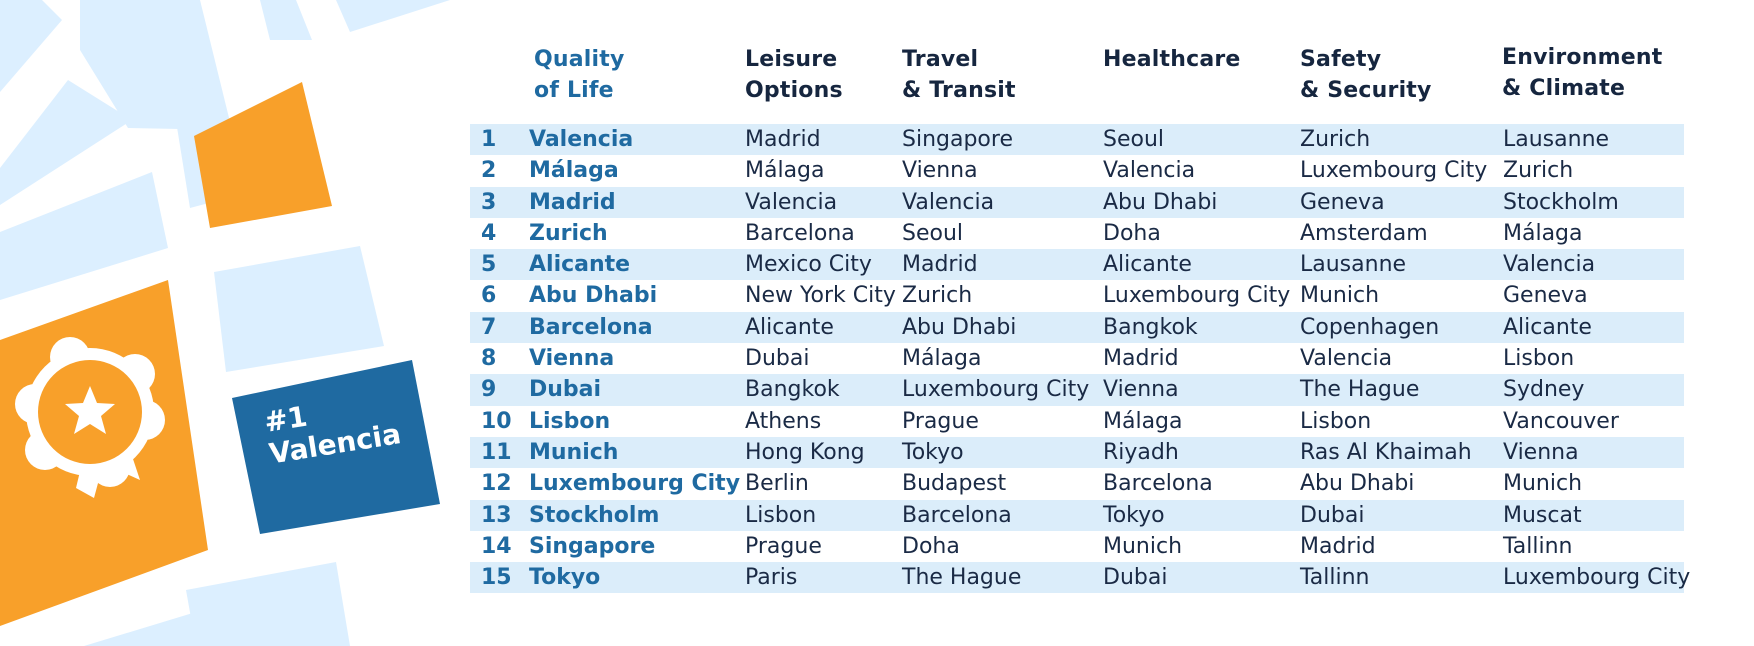  What do you see at coordinates (777, 484) in the screenshot?
I see `leisure-cell: Berlin` at bounding box center [777, 484].